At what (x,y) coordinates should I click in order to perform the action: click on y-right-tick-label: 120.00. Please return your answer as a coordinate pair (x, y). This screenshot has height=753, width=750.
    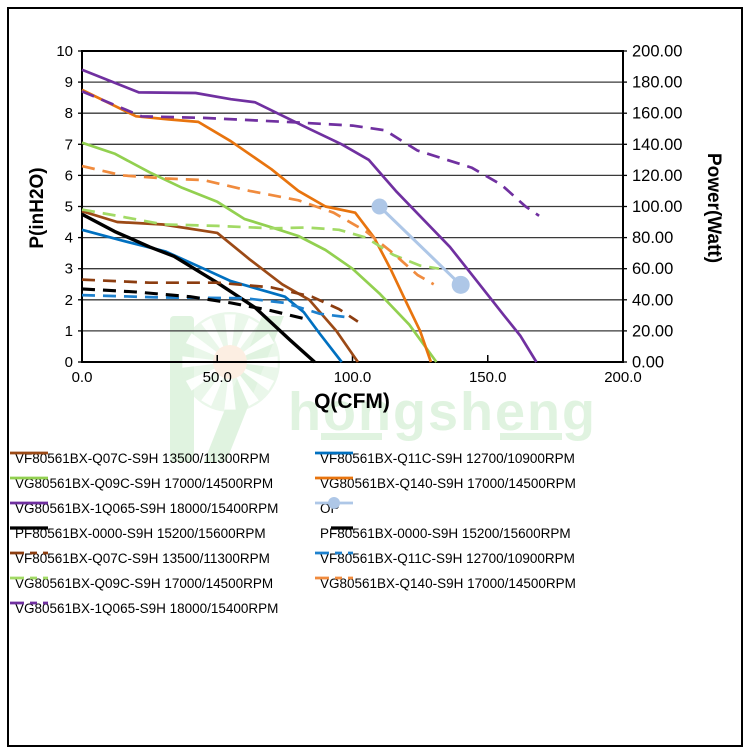
    Looking at the image, I should click on (657, 176).